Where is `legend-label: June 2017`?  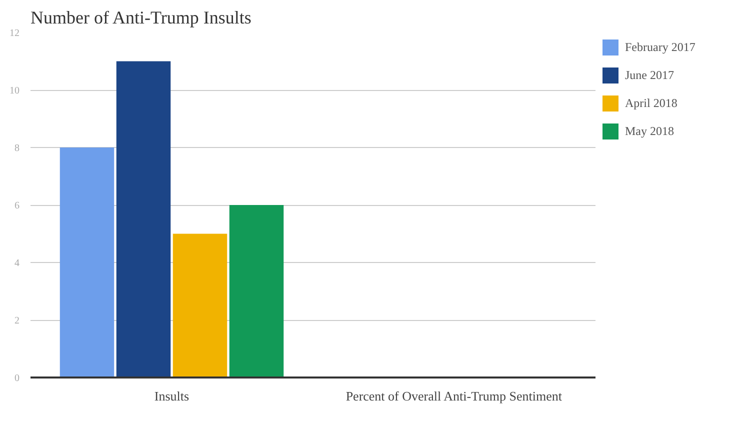 legend-label: June 2017 is located at coordinates (649, 75).